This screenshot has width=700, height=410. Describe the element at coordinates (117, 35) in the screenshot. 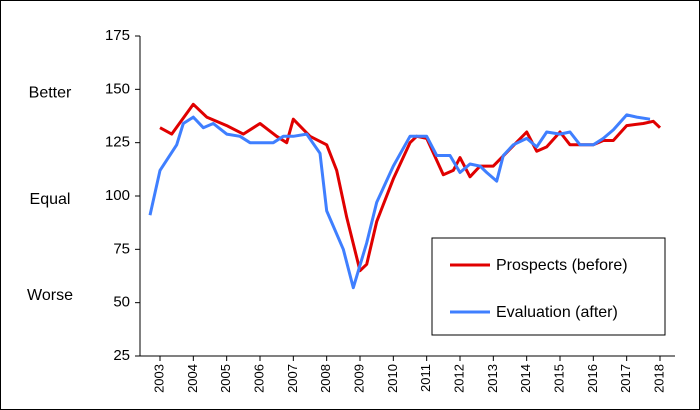

I see `y-tick-label: 175` at that location.